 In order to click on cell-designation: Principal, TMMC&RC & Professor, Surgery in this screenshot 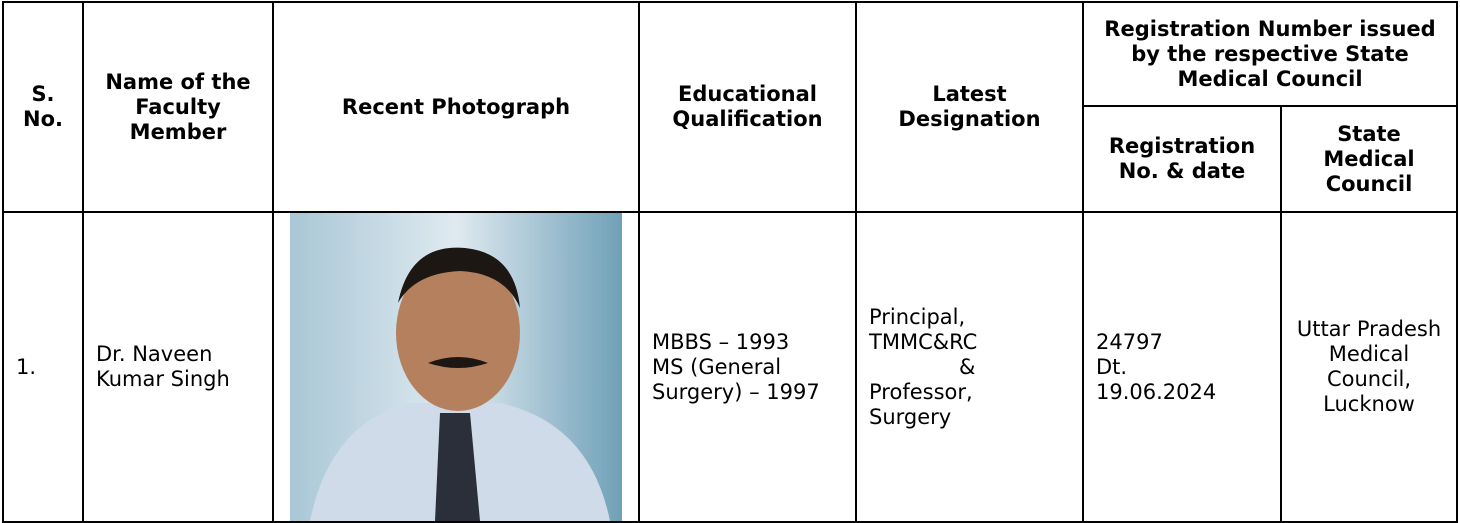, I will do `click(969, 367)`.